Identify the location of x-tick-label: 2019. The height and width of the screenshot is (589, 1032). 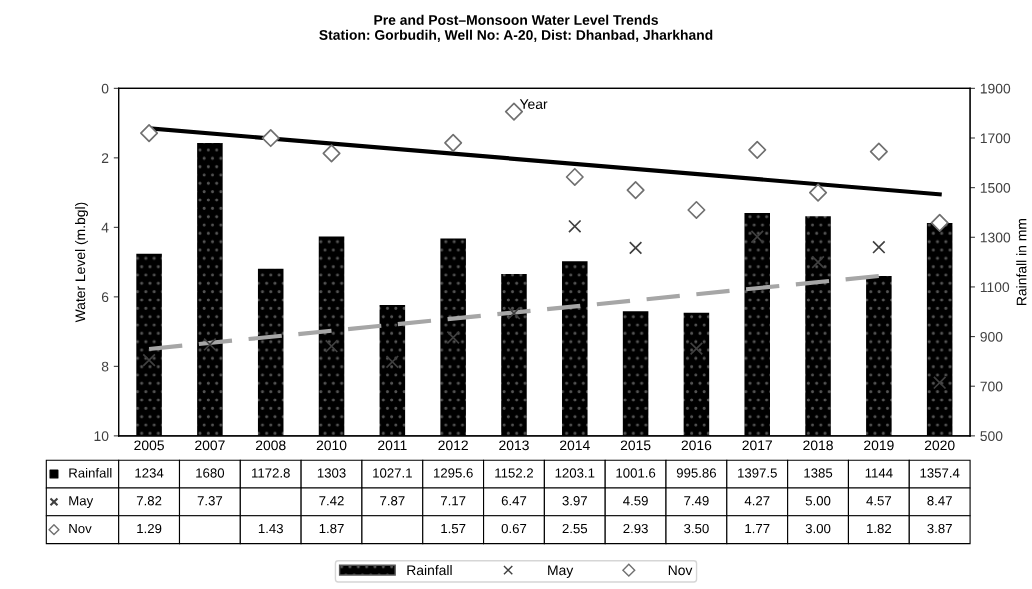
(879, 445).